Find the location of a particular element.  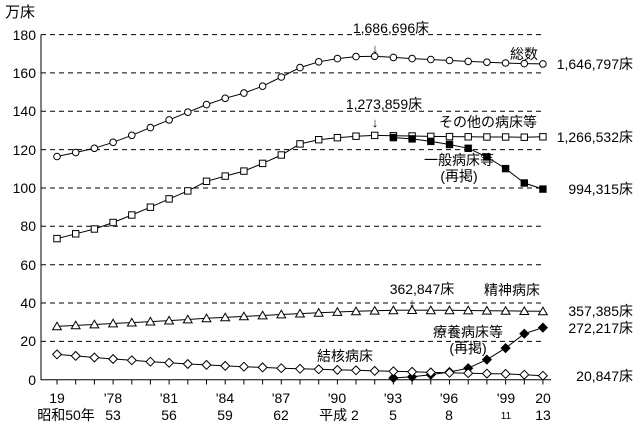

y-axis-tick-label: 140 is located at coordinates (24, 111).